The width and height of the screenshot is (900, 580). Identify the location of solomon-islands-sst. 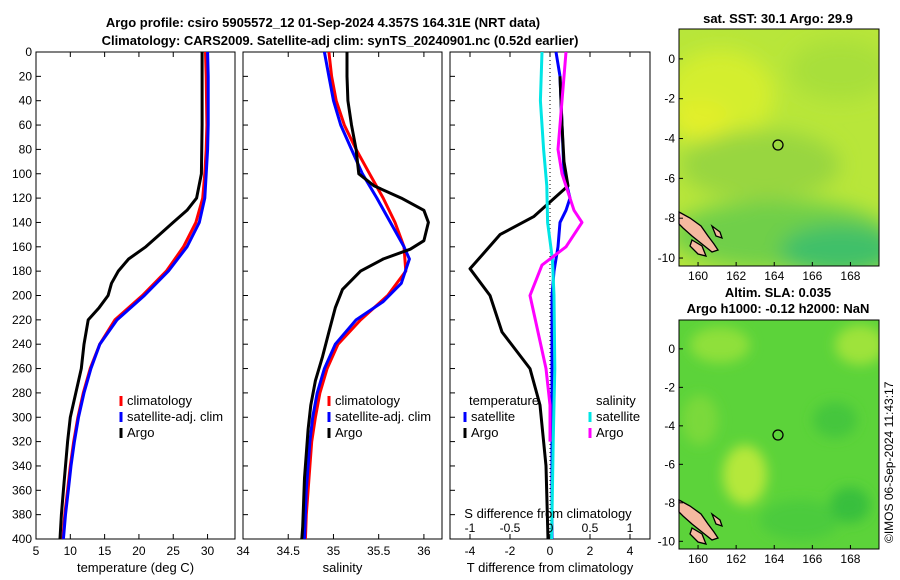
(699, 231).